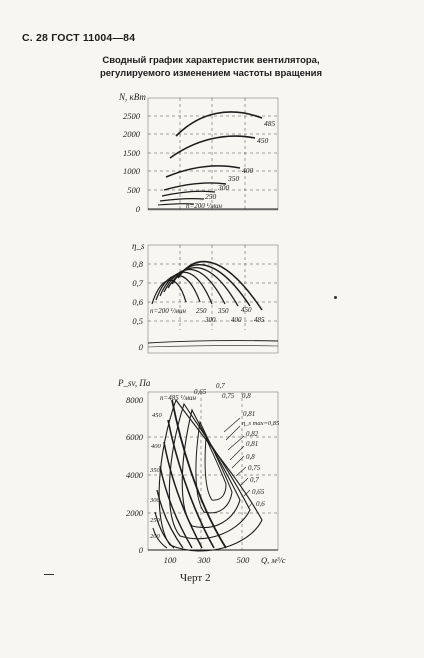 The image size is (424, 658). Describe the element at coordinates (79, 38) in the screenshot. I see `page-header: С. 28 ГОСТ 11004—84` at that location.